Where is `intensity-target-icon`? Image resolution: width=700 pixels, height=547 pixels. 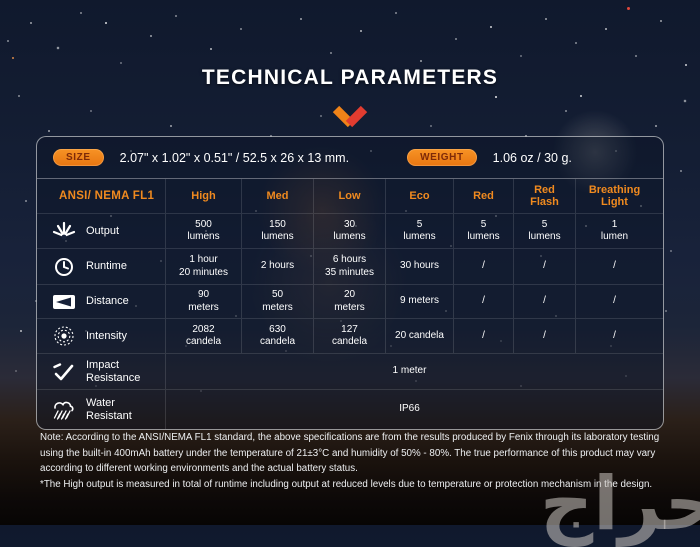 intensity-target-icon is located at coordinates (64, 336).